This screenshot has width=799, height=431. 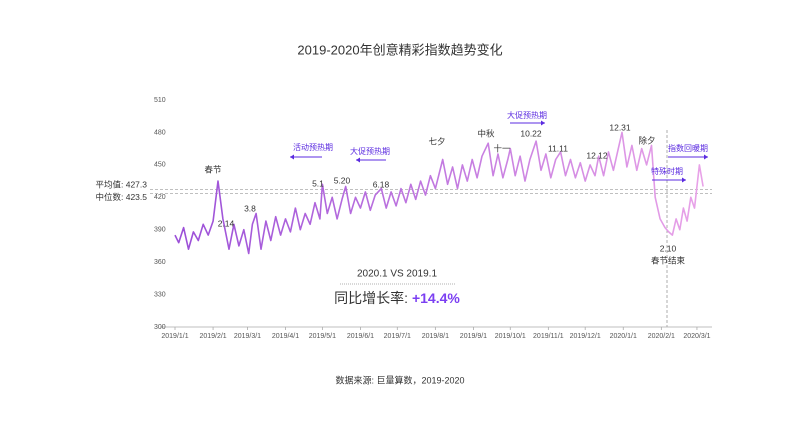 I want to click on y-tick-label: 450, so click(x=160, y=165).